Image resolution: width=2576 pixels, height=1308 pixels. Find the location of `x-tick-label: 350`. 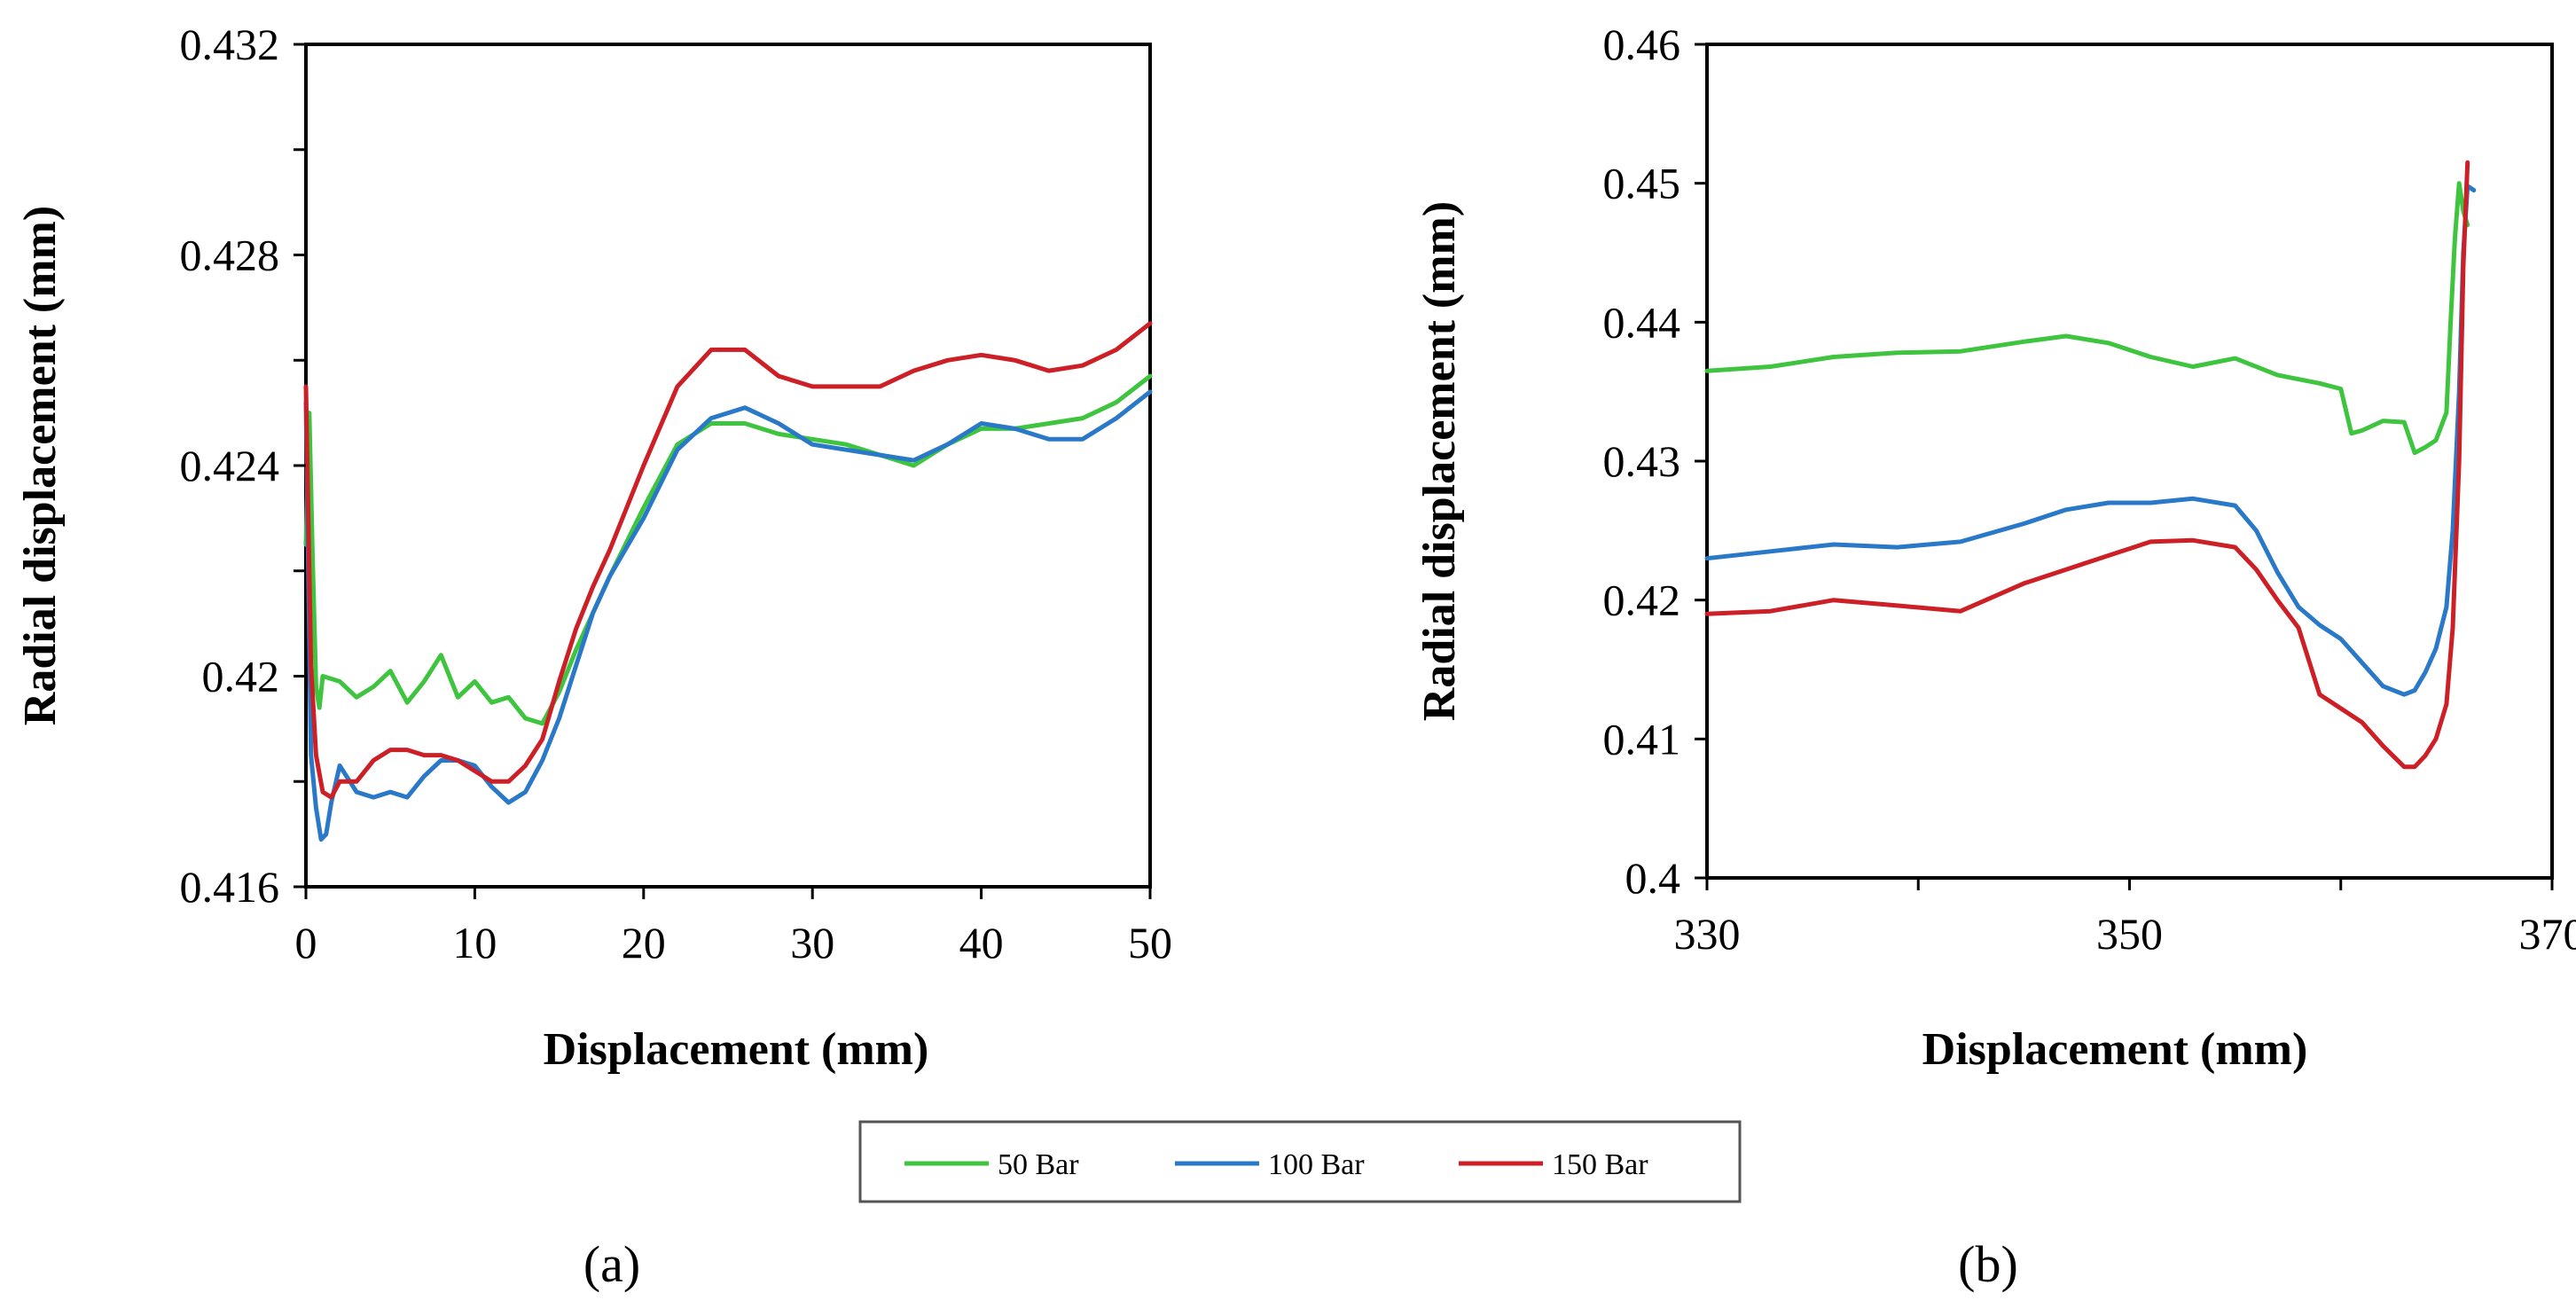

x-tick-label: 350 is located at coordinates (2129, 934).